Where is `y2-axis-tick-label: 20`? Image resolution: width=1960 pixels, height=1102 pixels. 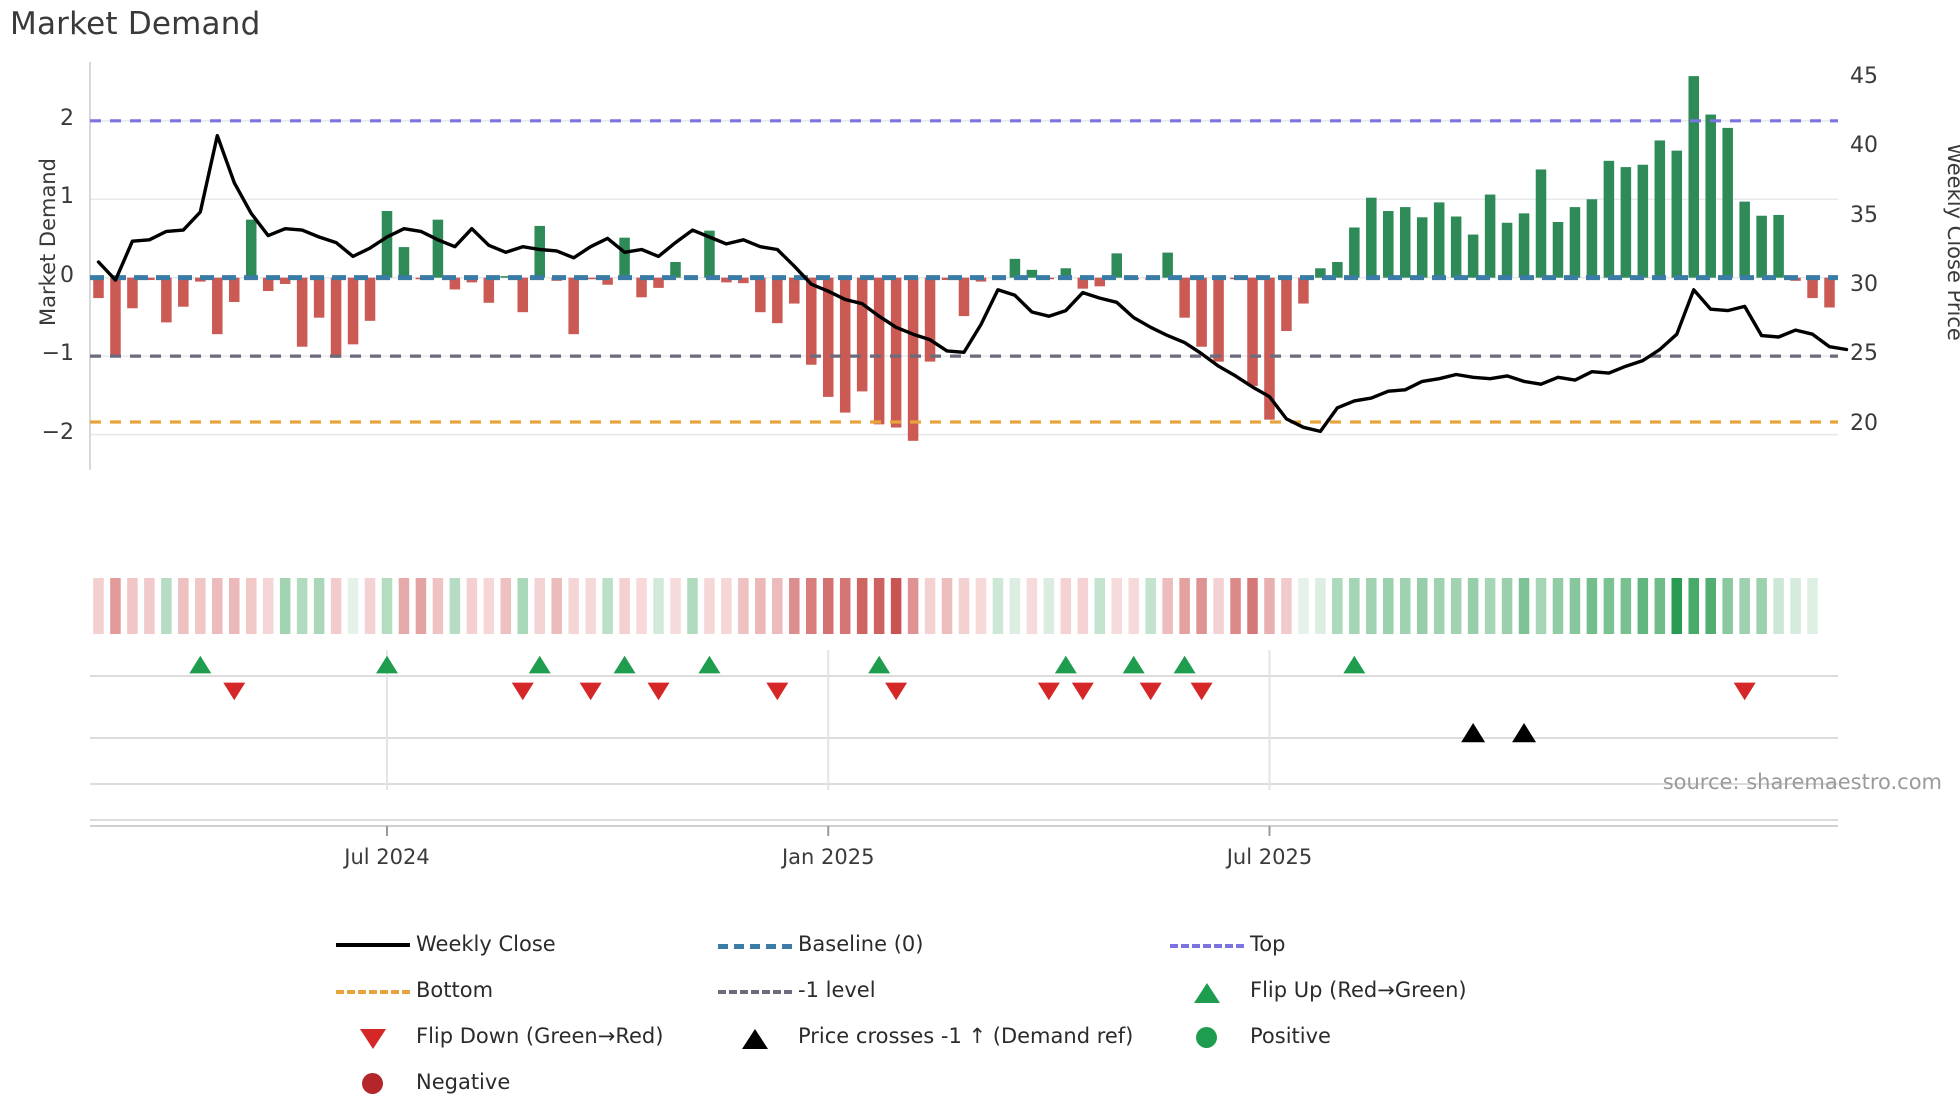
y2-axis-tick-label: 20 is located at coordinates (1864, 423).